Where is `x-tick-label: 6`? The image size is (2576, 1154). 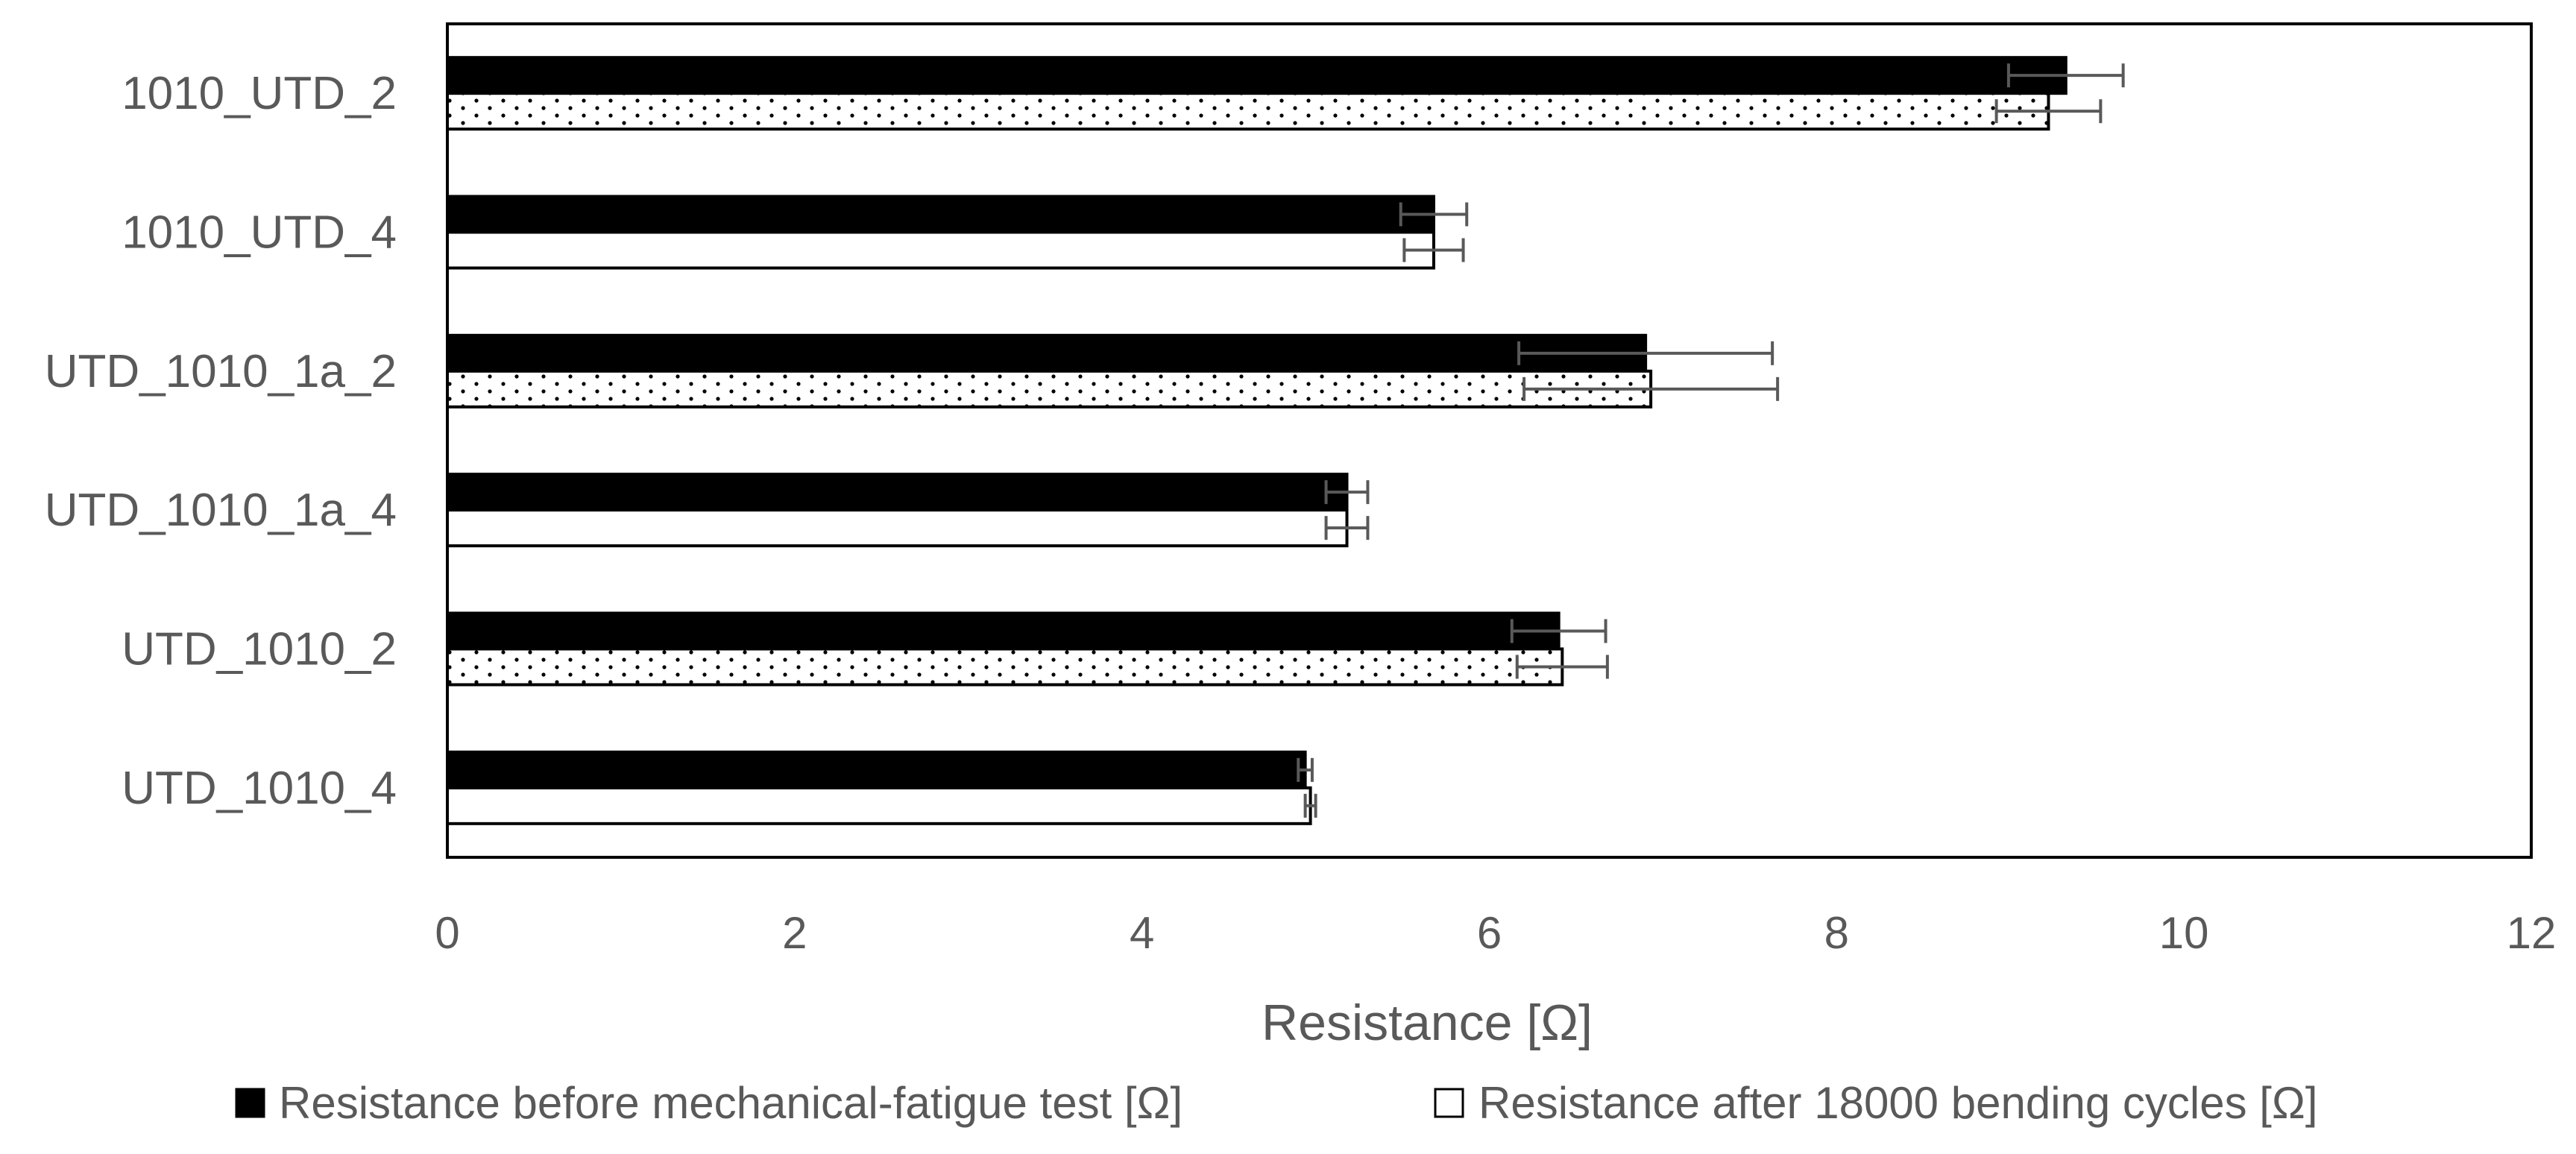 x-tick-label: 6 is located at coordinates (1489, 933).